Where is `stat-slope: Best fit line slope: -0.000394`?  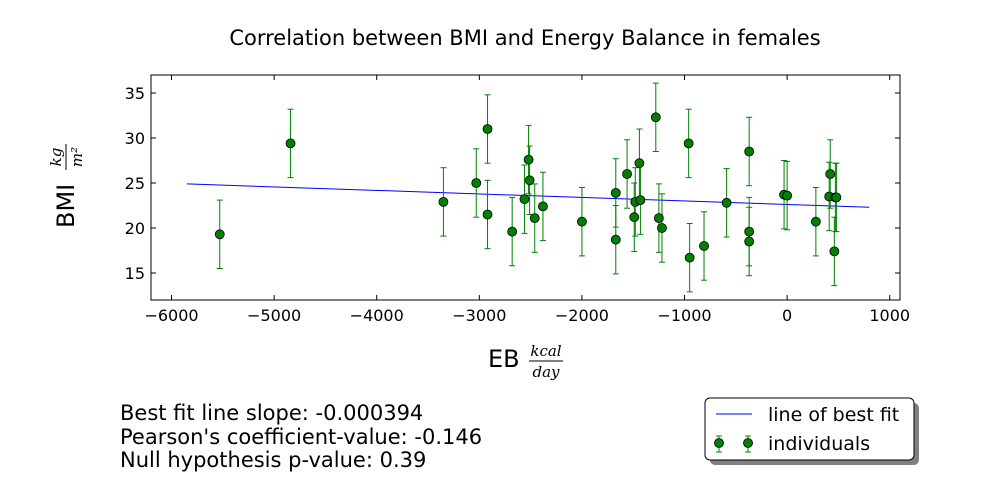 stat-slope: Best fit line slope: -0.000394 is located at coordinates (271, 413).